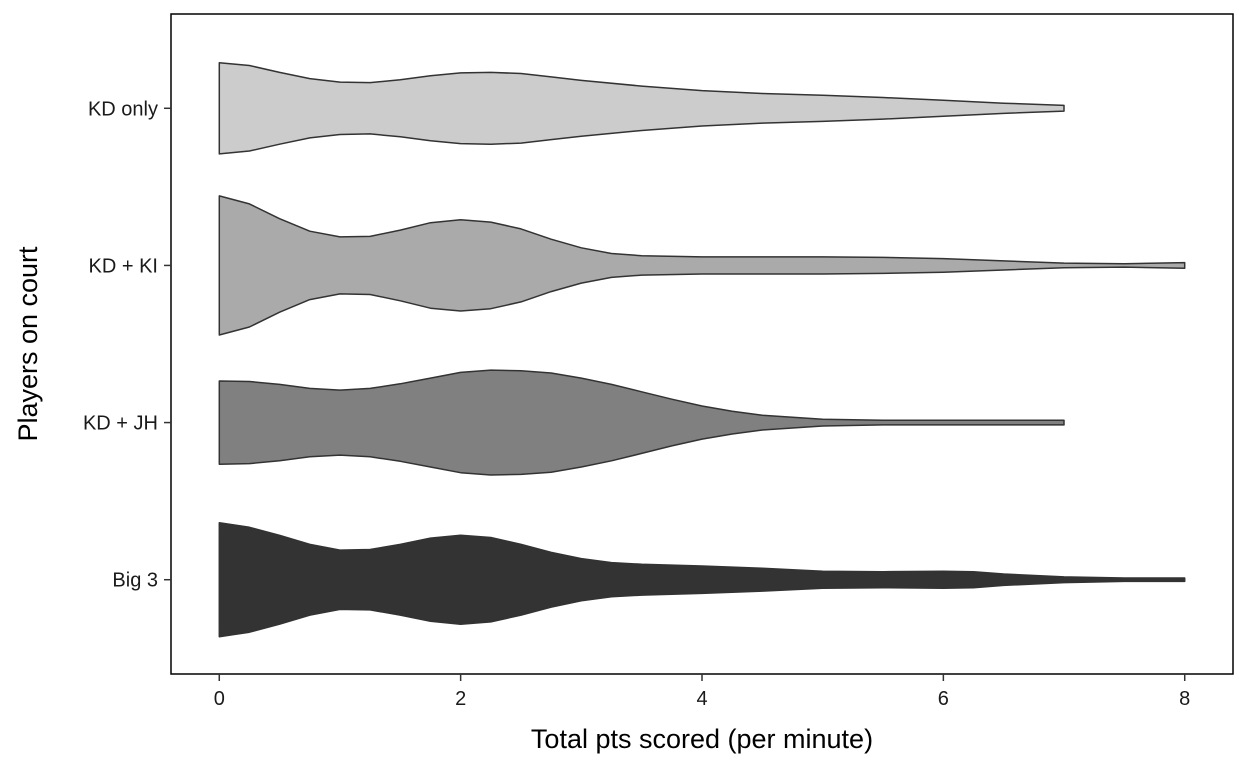 The width and height of the screenshot is (1248, 768). Describe the element at coordinates (219, 699) in the screenshot. I see `x-tick-label: 0` at that location.